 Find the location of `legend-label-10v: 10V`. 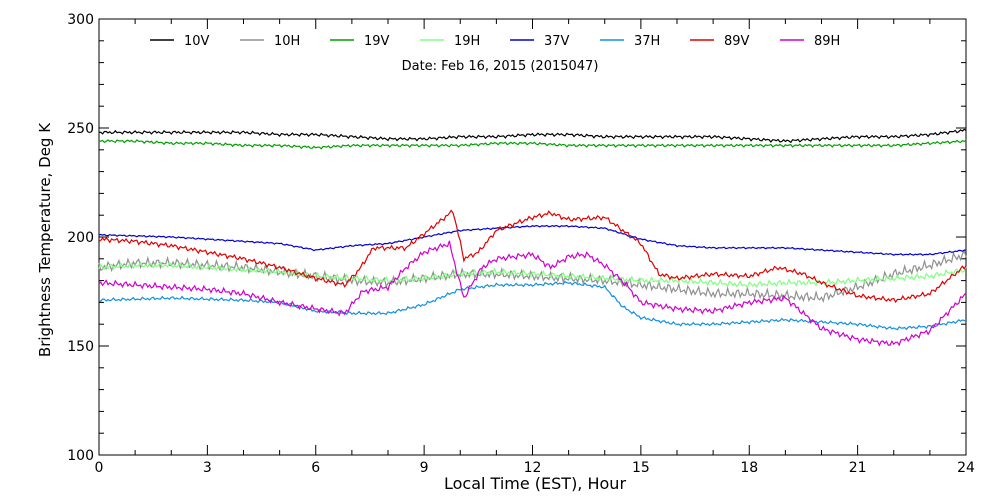

legend-label-10v: 10V is located at coordinates (197, 41).